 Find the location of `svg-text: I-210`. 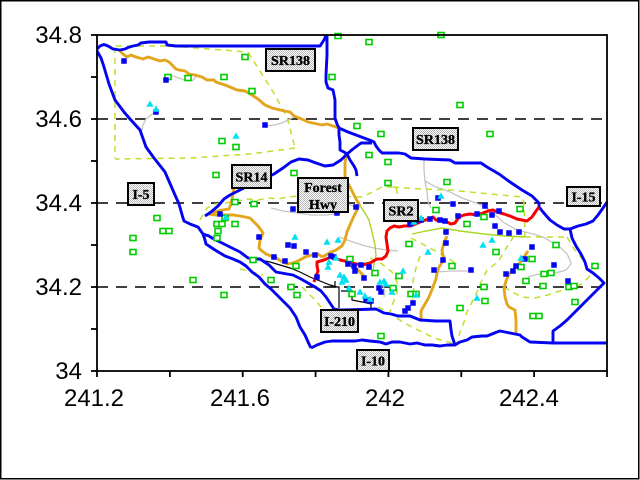

svg-text: I-210 is located at coordinates (339, 322).